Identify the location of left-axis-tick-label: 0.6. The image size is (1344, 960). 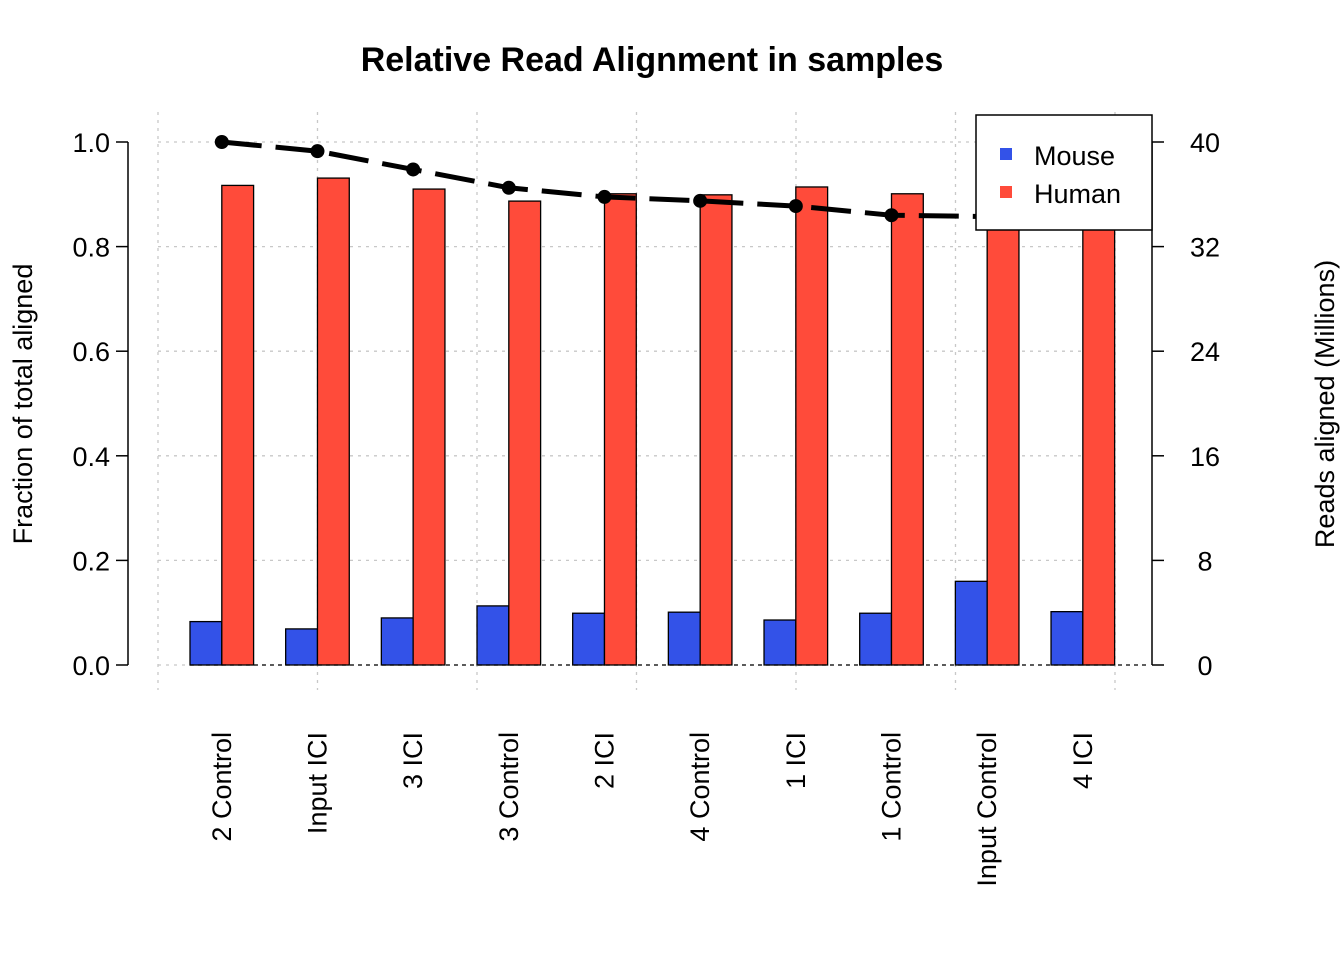
(91, 352).